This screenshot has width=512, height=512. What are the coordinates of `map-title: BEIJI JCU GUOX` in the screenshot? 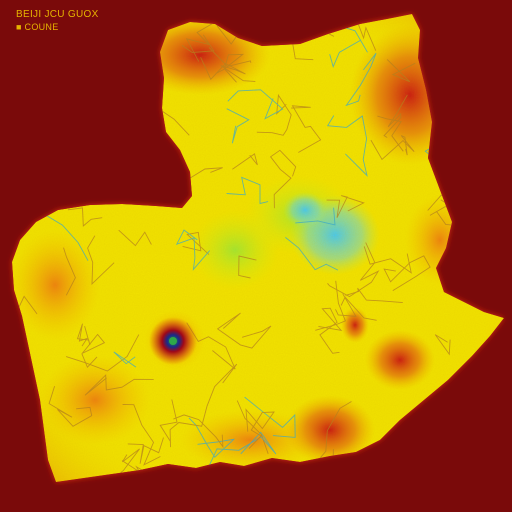 It's located at (57, 14).